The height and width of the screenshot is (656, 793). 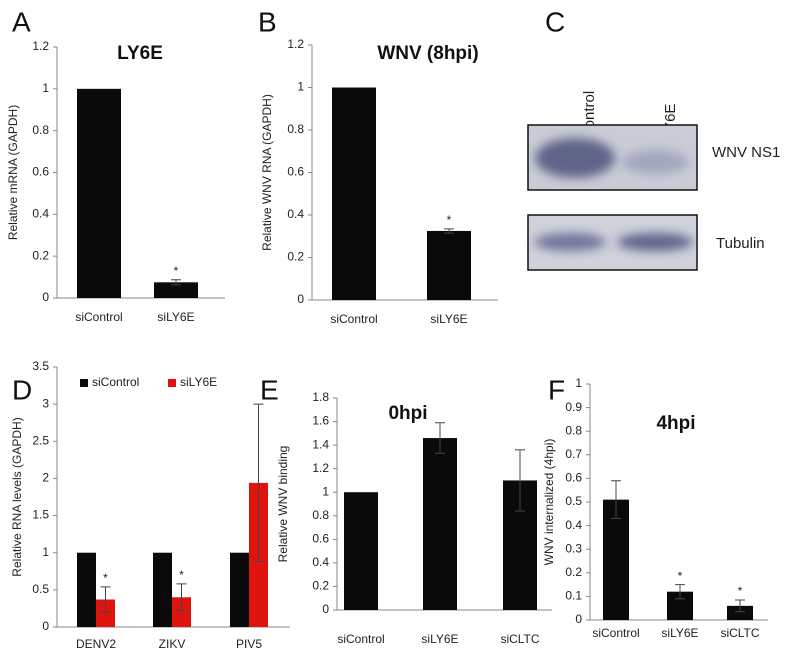 I want to click on chart-title: WNV (8hpi), so click(x=427, y=53).